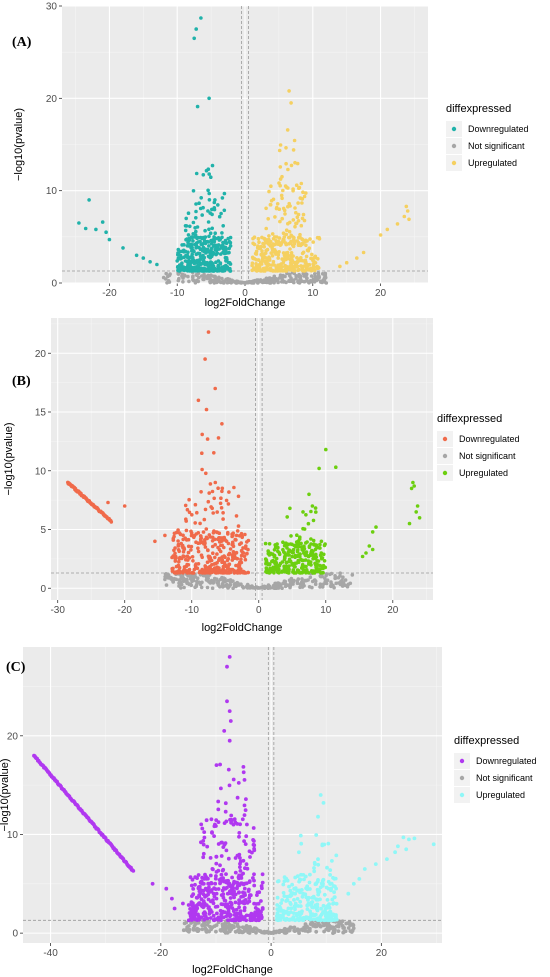 This screenshot has width=550, height=977. Describe the element at coordinates (192, 610) in the screenshot. I see `x-tick-label: -10` at that location.